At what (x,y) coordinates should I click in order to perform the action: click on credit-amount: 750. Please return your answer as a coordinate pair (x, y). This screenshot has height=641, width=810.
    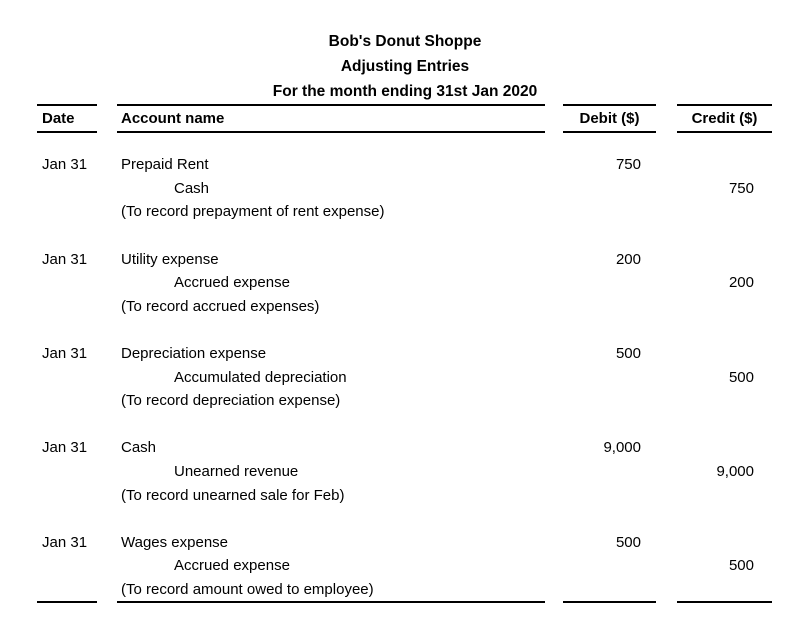
    Looking at the image, I should click on (741, 188).